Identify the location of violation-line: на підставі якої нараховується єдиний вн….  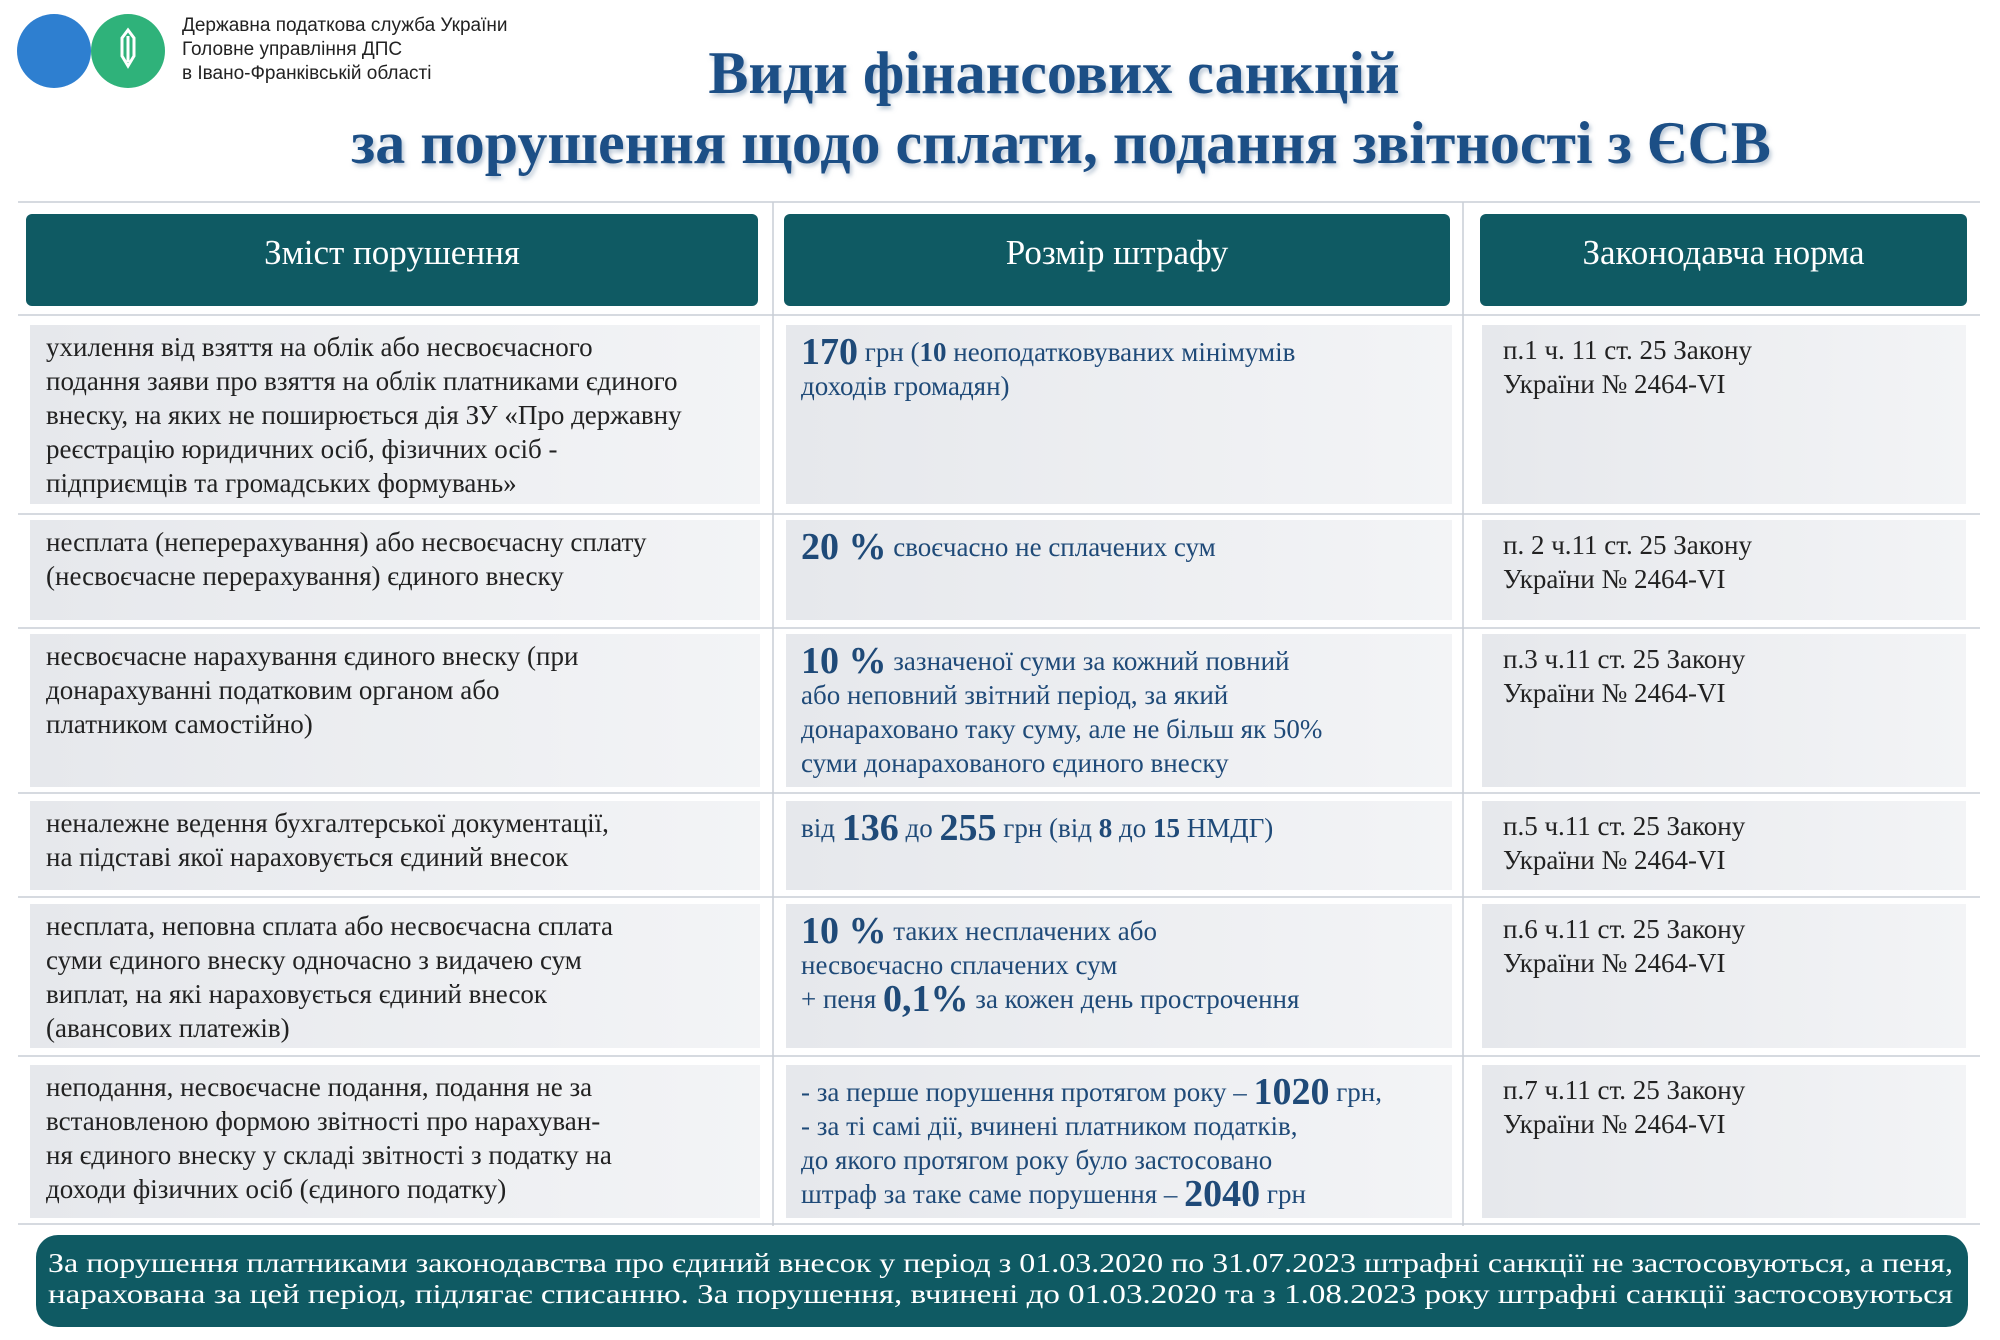
(307, 857).